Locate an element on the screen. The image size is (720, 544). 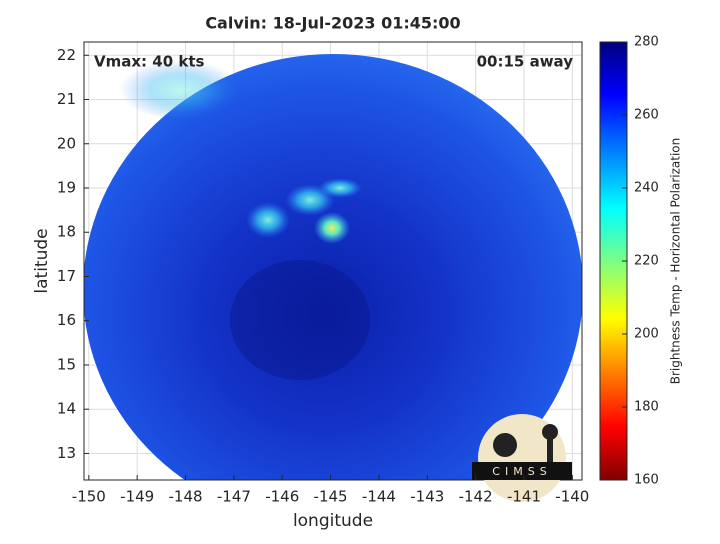
logo: CIMSS is located at coordinates (522, 458).